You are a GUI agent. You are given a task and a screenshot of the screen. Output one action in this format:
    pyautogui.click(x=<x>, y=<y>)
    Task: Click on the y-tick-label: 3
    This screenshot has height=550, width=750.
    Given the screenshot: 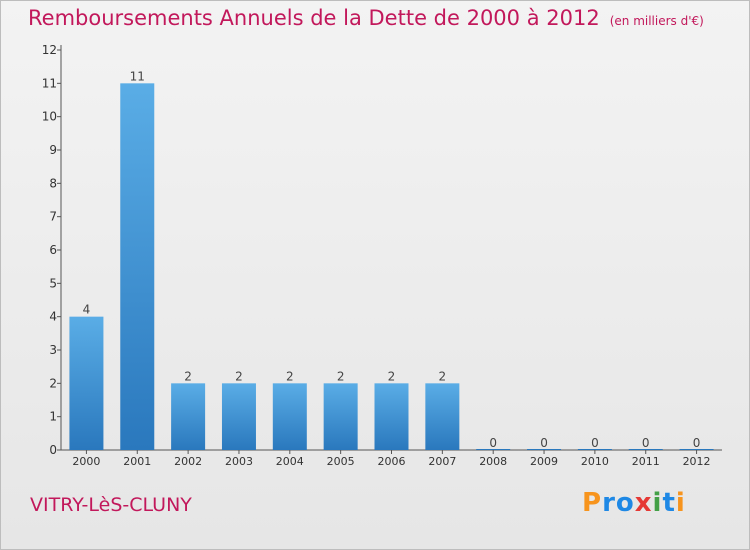 What is the action you would take?
    pyautogui.click(x=53, y=350)
    